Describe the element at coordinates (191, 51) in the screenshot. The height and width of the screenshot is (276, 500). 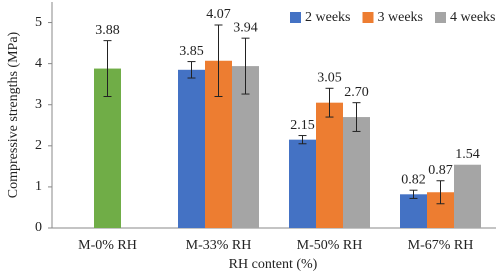
I see `data-label: 3.85` at that location.